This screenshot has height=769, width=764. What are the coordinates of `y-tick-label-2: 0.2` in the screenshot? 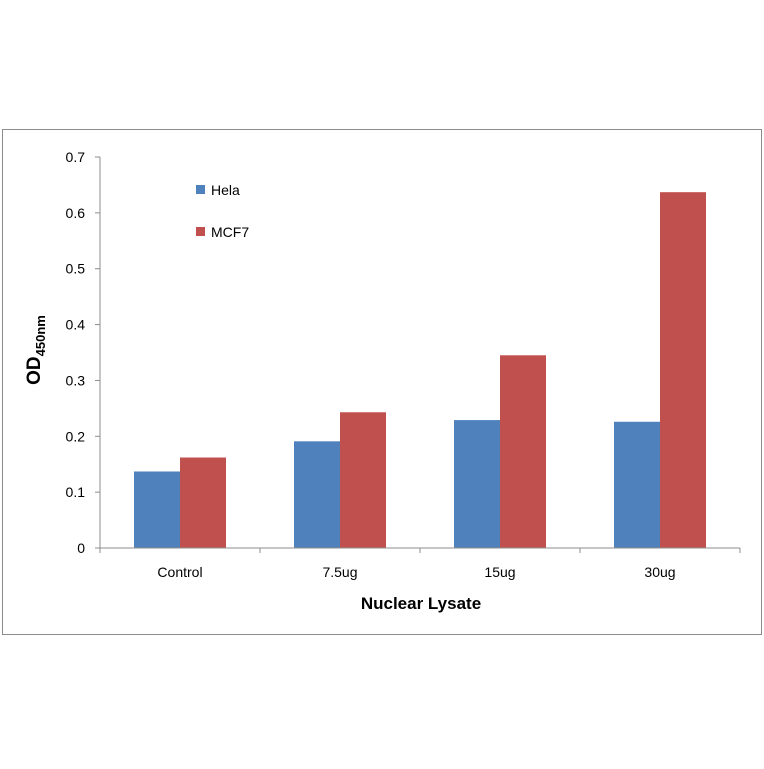 It's located at (76, 436).